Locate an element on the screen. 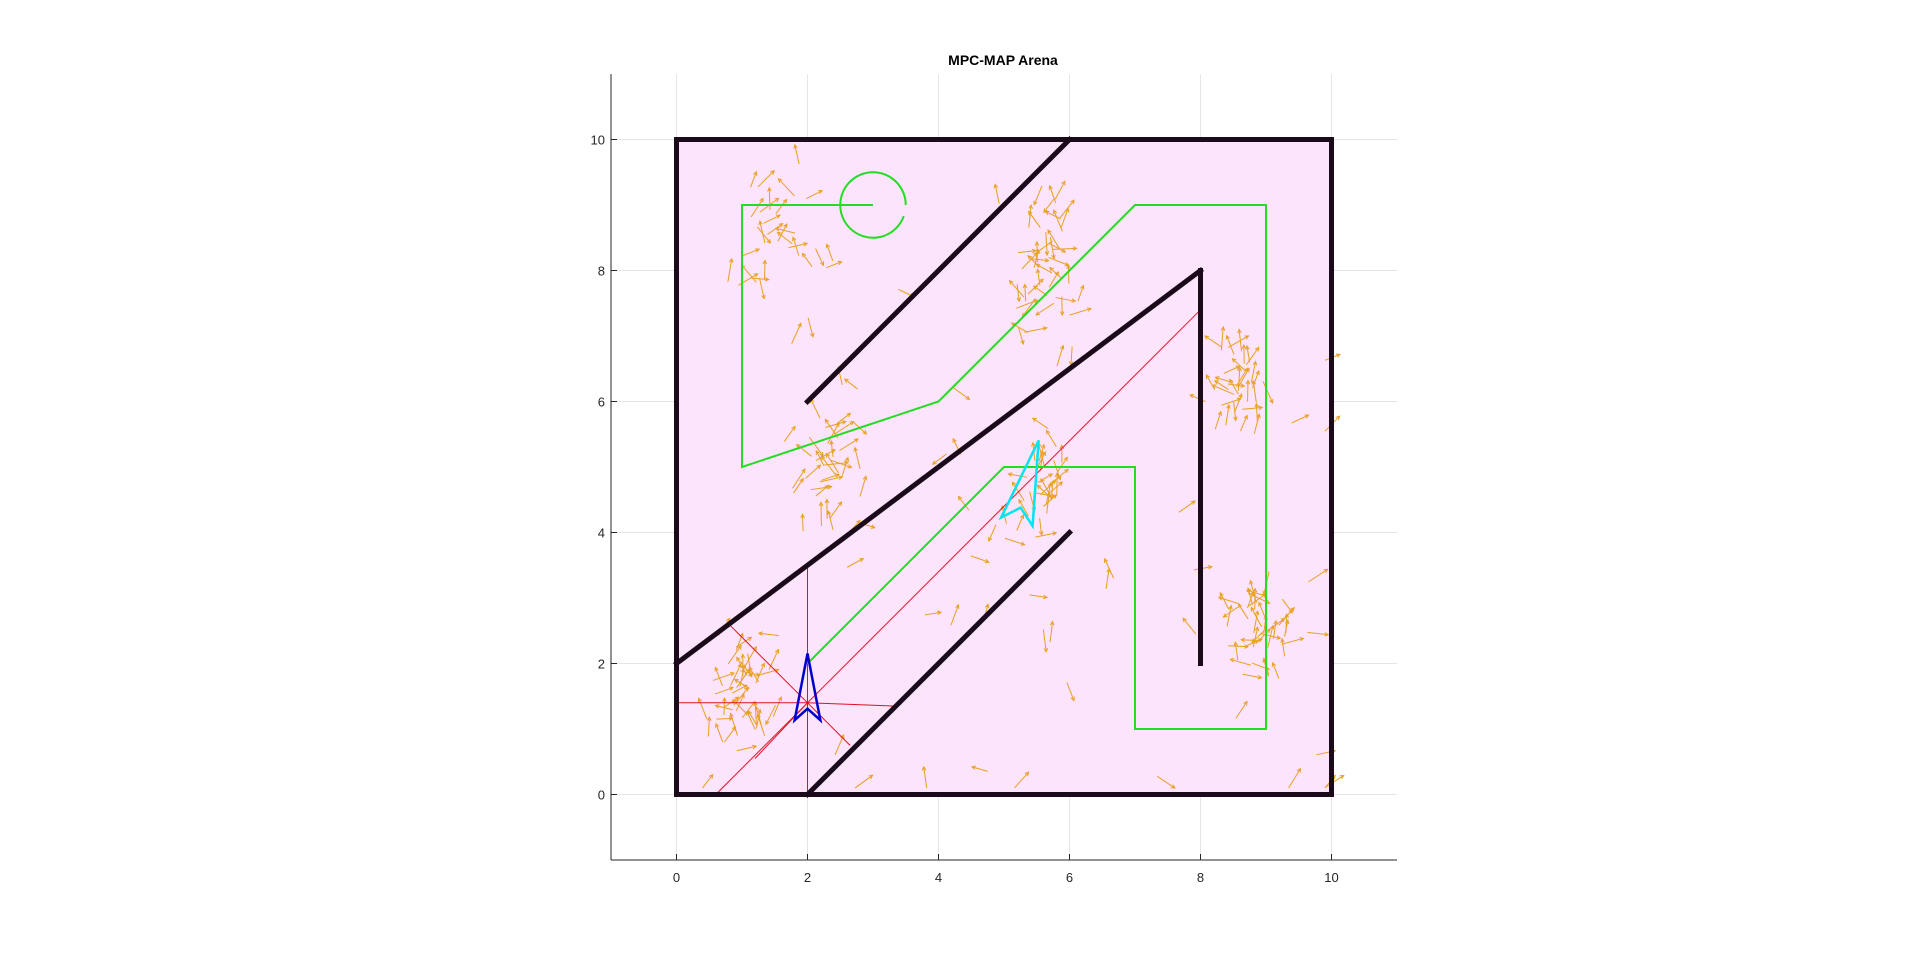 The height and width of the screenshot is (955, 1920). wall-segment is located at coordinates (938, 467).